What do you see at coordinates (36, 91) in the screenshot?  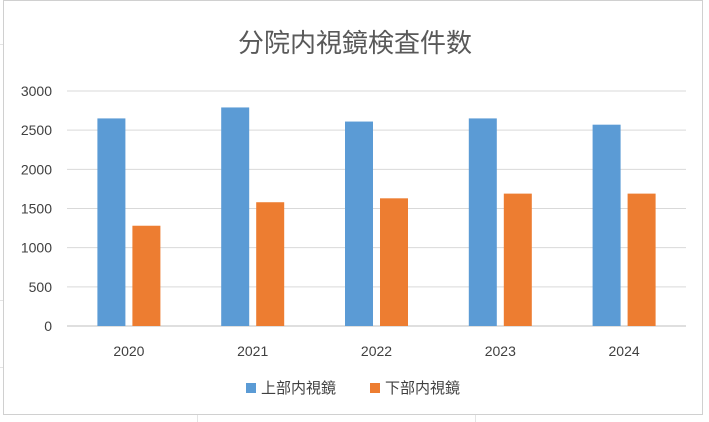 I see `y-tick-label: 3000` at bounding box center [36, 91].